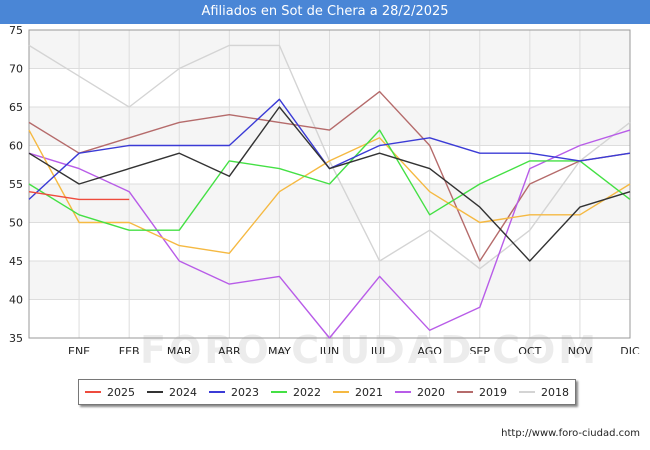  I want to click on legend-item-2025: 2025, so click(110, 392).